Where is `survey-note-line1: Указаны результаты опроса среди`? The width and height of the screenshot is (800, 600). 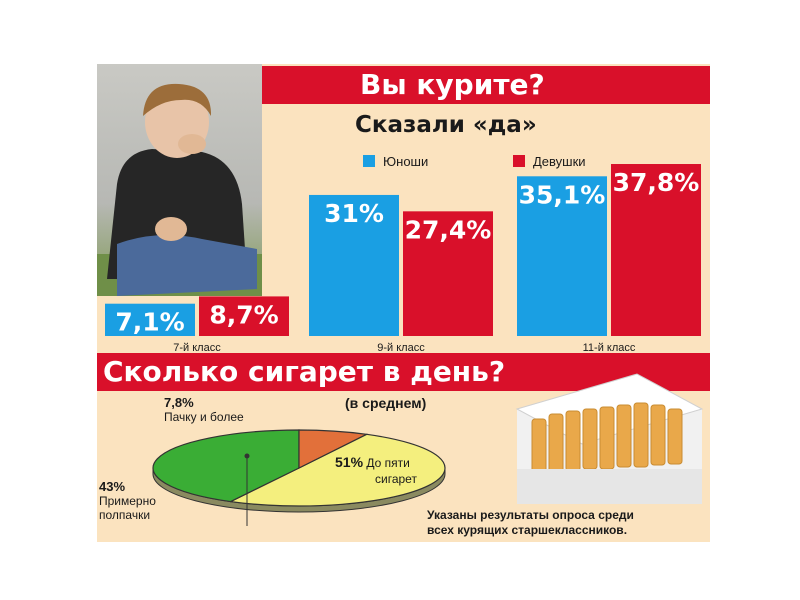 survey-note-line1: Указаны результаты опроса среди is located at coordinates (530, 515).